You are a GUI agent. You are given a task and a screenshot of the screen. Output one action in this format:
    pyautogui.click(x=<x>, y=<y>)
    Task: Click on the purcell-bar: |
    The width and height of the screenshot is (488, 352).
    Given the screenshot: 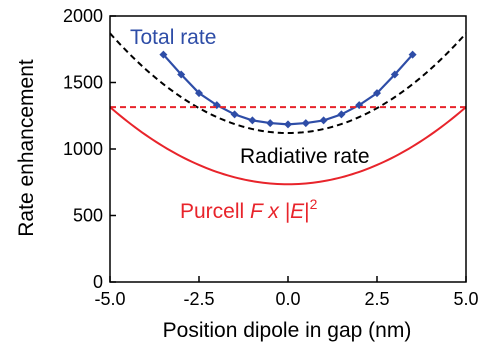 What is the action you would take?
    pyautogui.click(x=306, y=211)
    